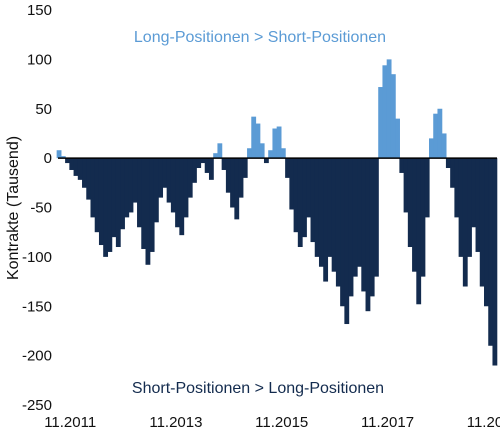 This screenshot has width=500, height=433. I want to click on y-tick-label: 100, so click(39, 59).